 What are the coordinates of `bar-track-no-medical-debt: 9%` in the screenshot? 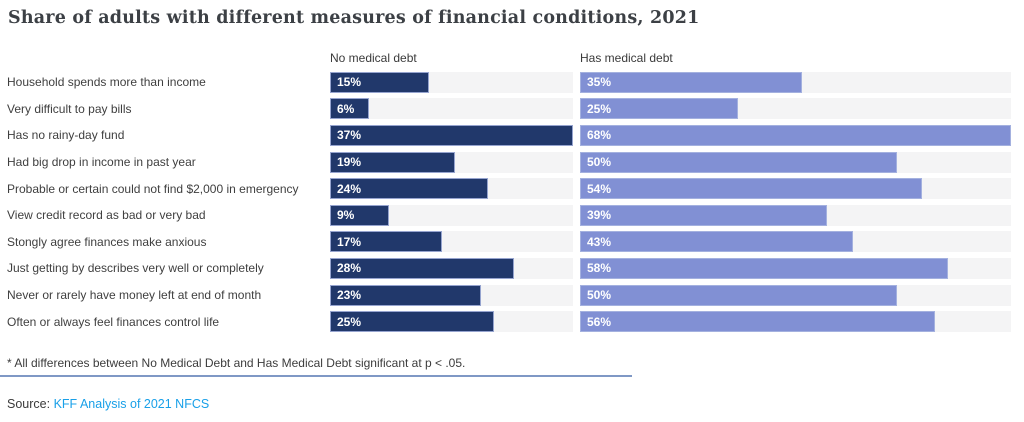 It's located at (451, 215).